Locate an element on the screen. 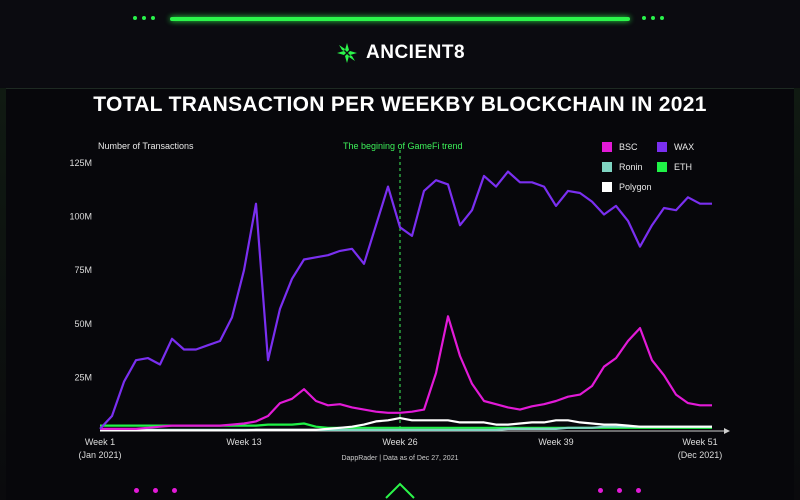  x-tick-label: Week 51 is located at coordinates (699, 442).